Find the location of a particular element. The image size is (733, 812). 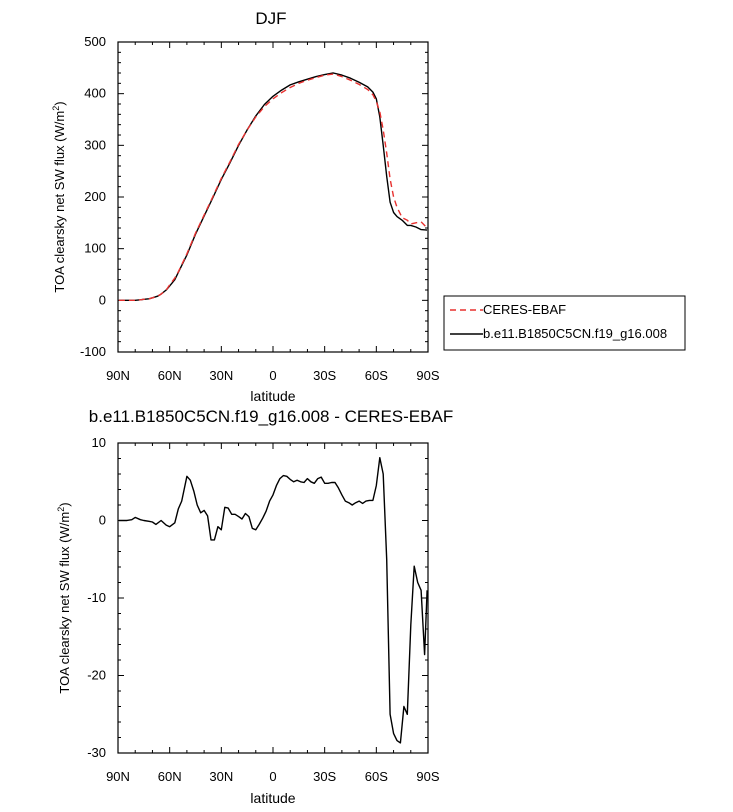

bottom-x-tick-label: 60S is located at coordinates (376, 776).